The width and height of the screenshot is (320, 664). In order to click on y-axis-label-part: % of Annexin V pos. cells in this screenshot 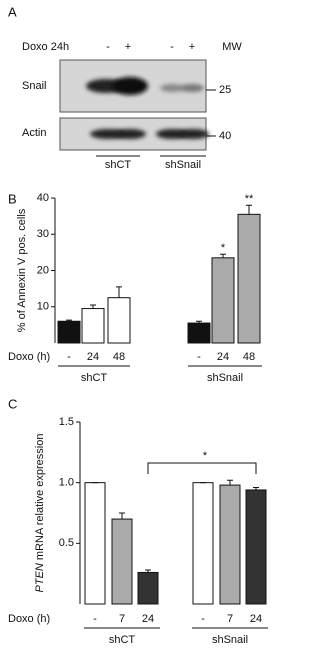, I will do `click(22, 270)`.